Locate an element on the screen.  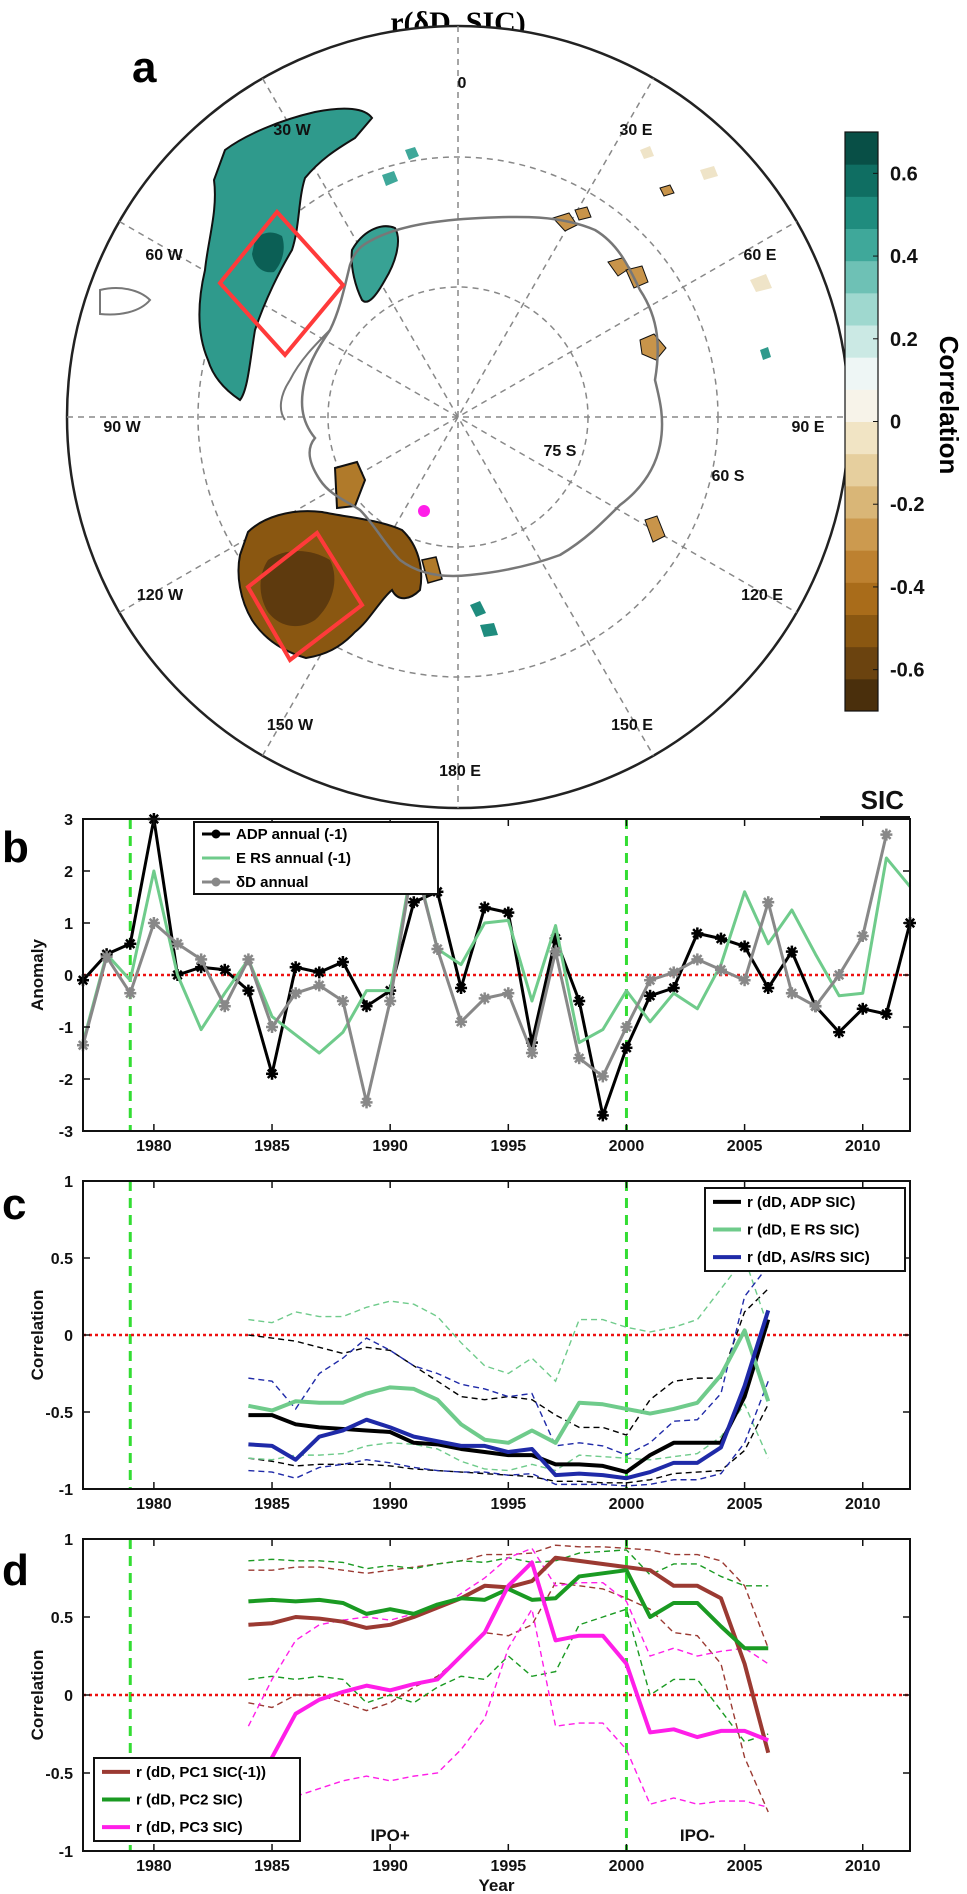
y-tick-label: -1 is located at coordinates (66, 1028).